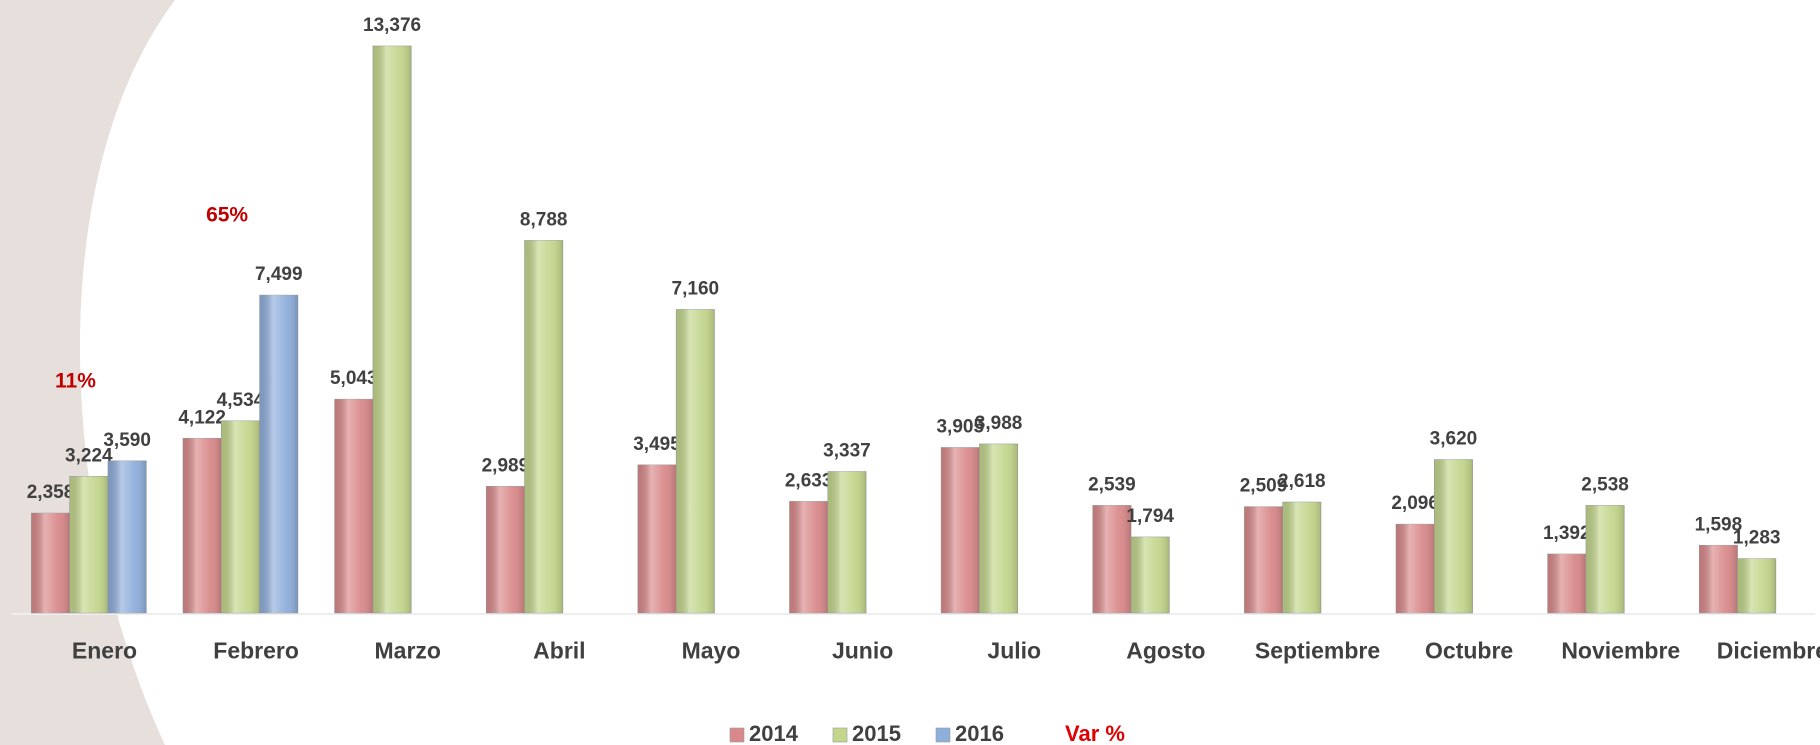 The height and width of the screenshot is (745, 1820). Describe the element at coordinates (354, 378) in the screenshot. I see `value-label: 5,043` at that location.